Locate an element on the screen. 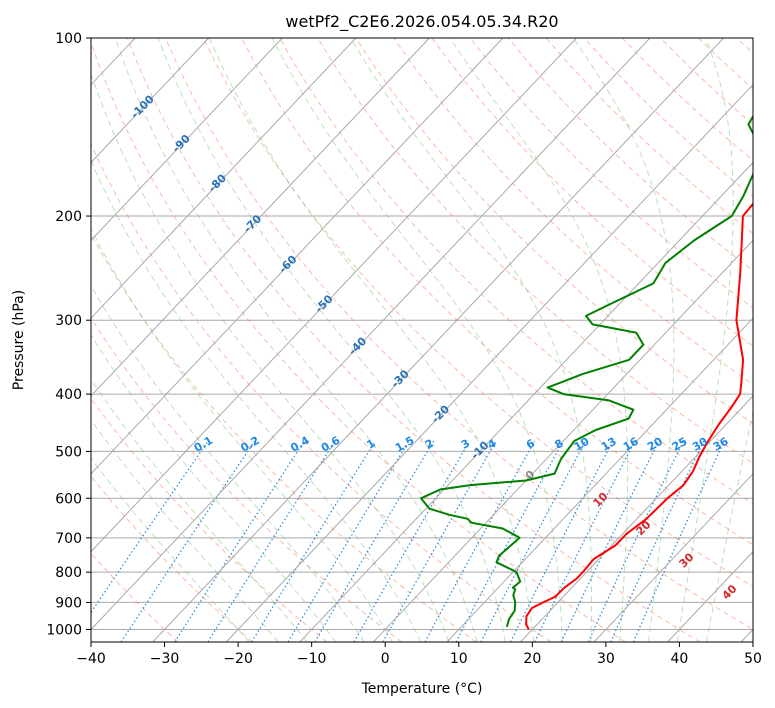  y-tick-label: 900 is located at coordinates (68, 603).